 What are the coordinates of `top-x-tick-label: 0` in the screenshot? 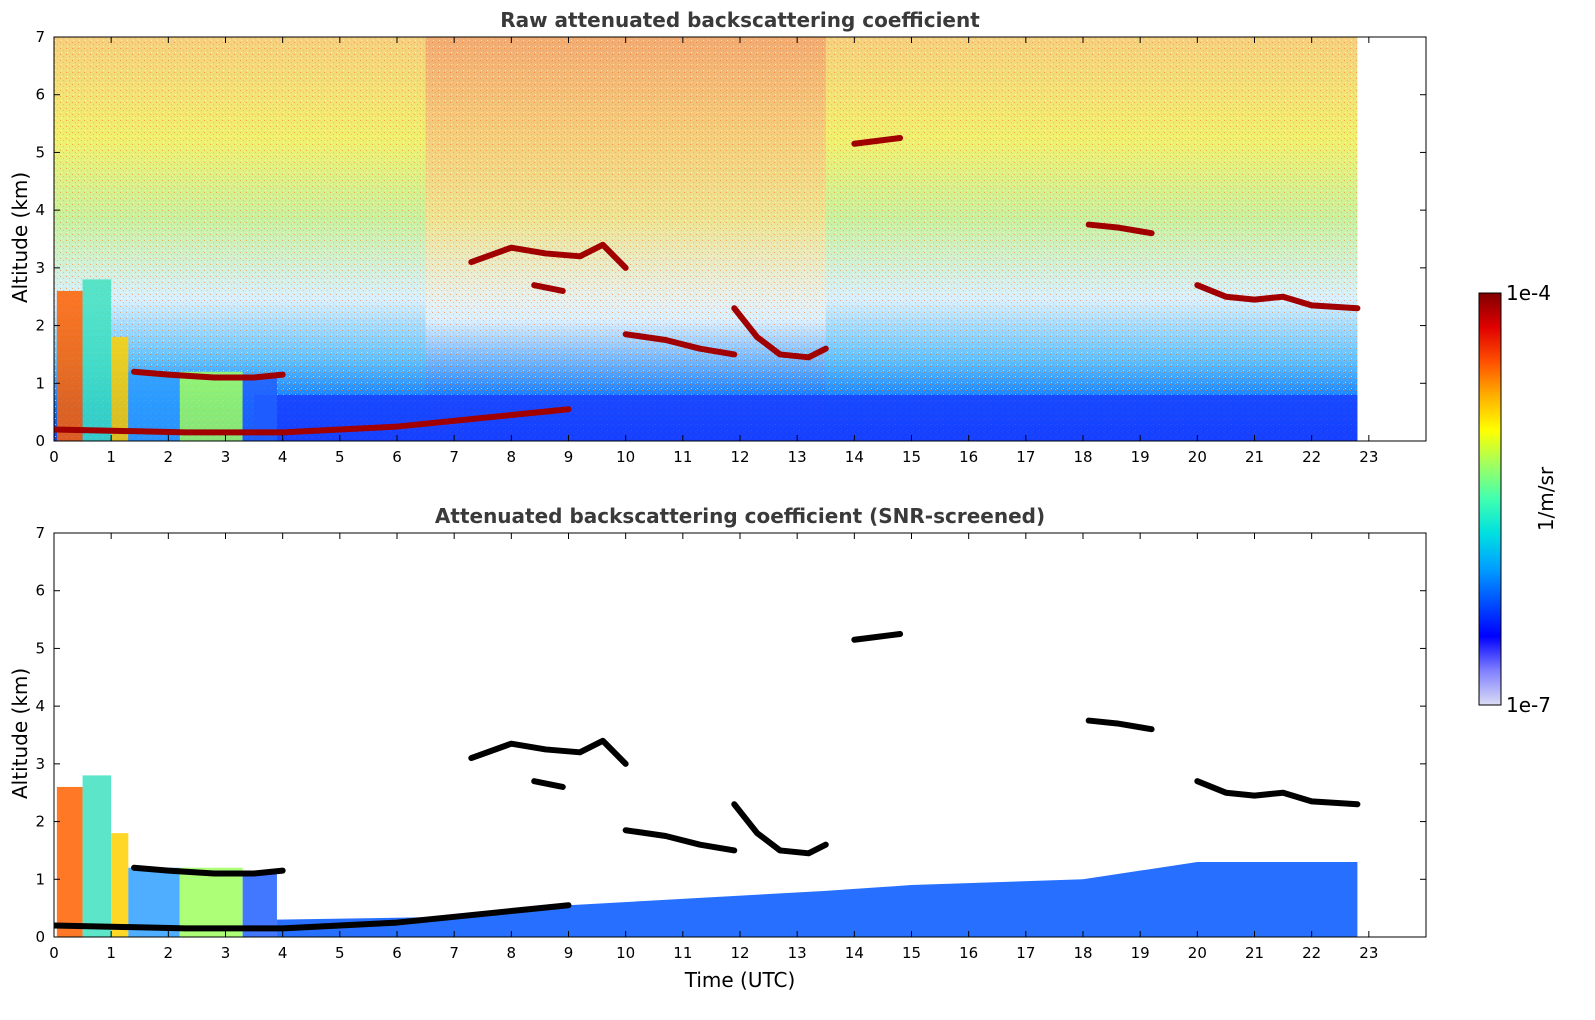 It's located at (54, 457).